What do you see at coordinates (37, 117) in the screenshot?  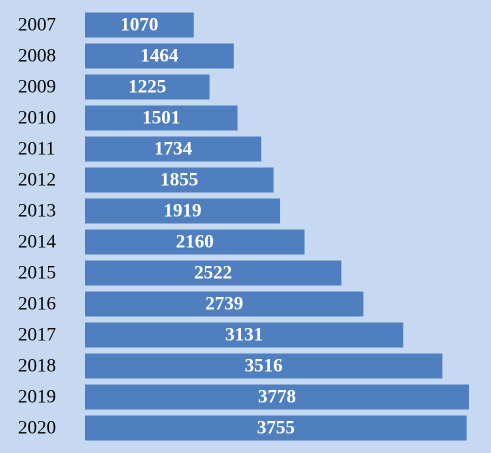 I see `y-tick-label: 2010` at bounding box center [37, 117].